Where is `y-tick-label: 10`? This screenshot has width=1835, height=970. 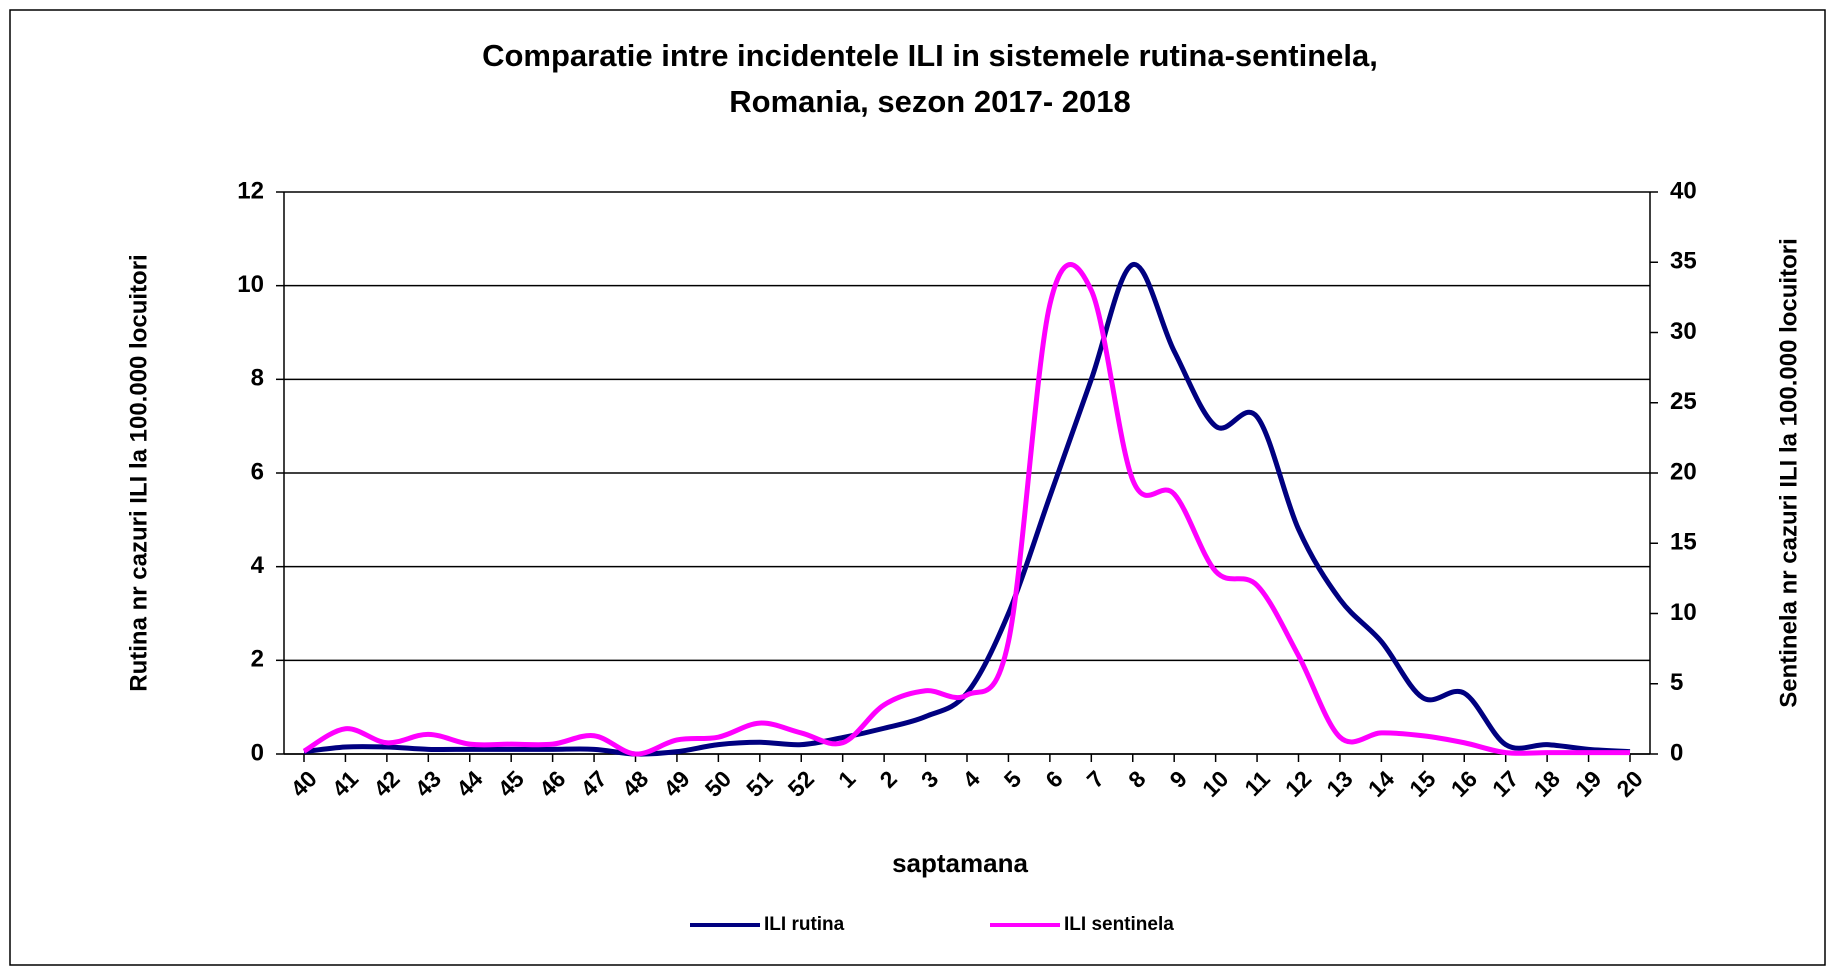 y-tick-label: 10 is located at coordinates (250, 284).